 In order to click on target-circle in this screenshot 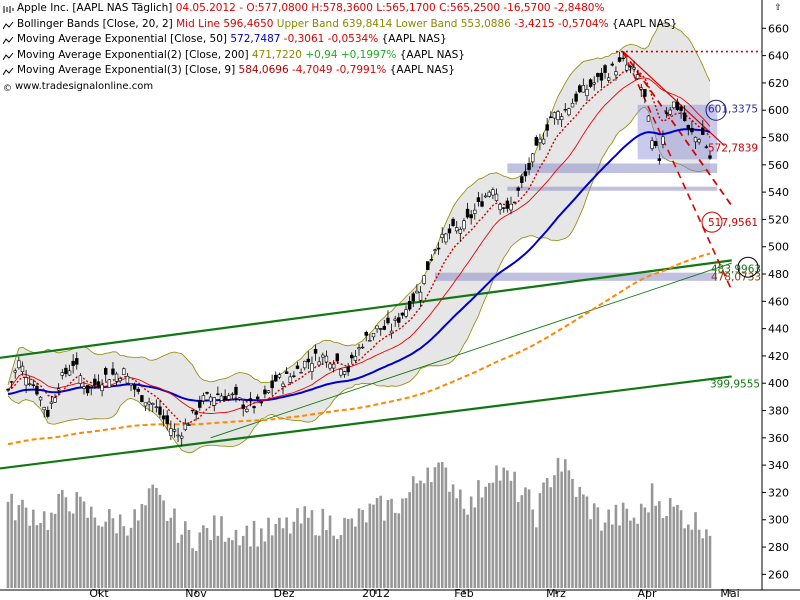, I will do `click(716, 110)`.